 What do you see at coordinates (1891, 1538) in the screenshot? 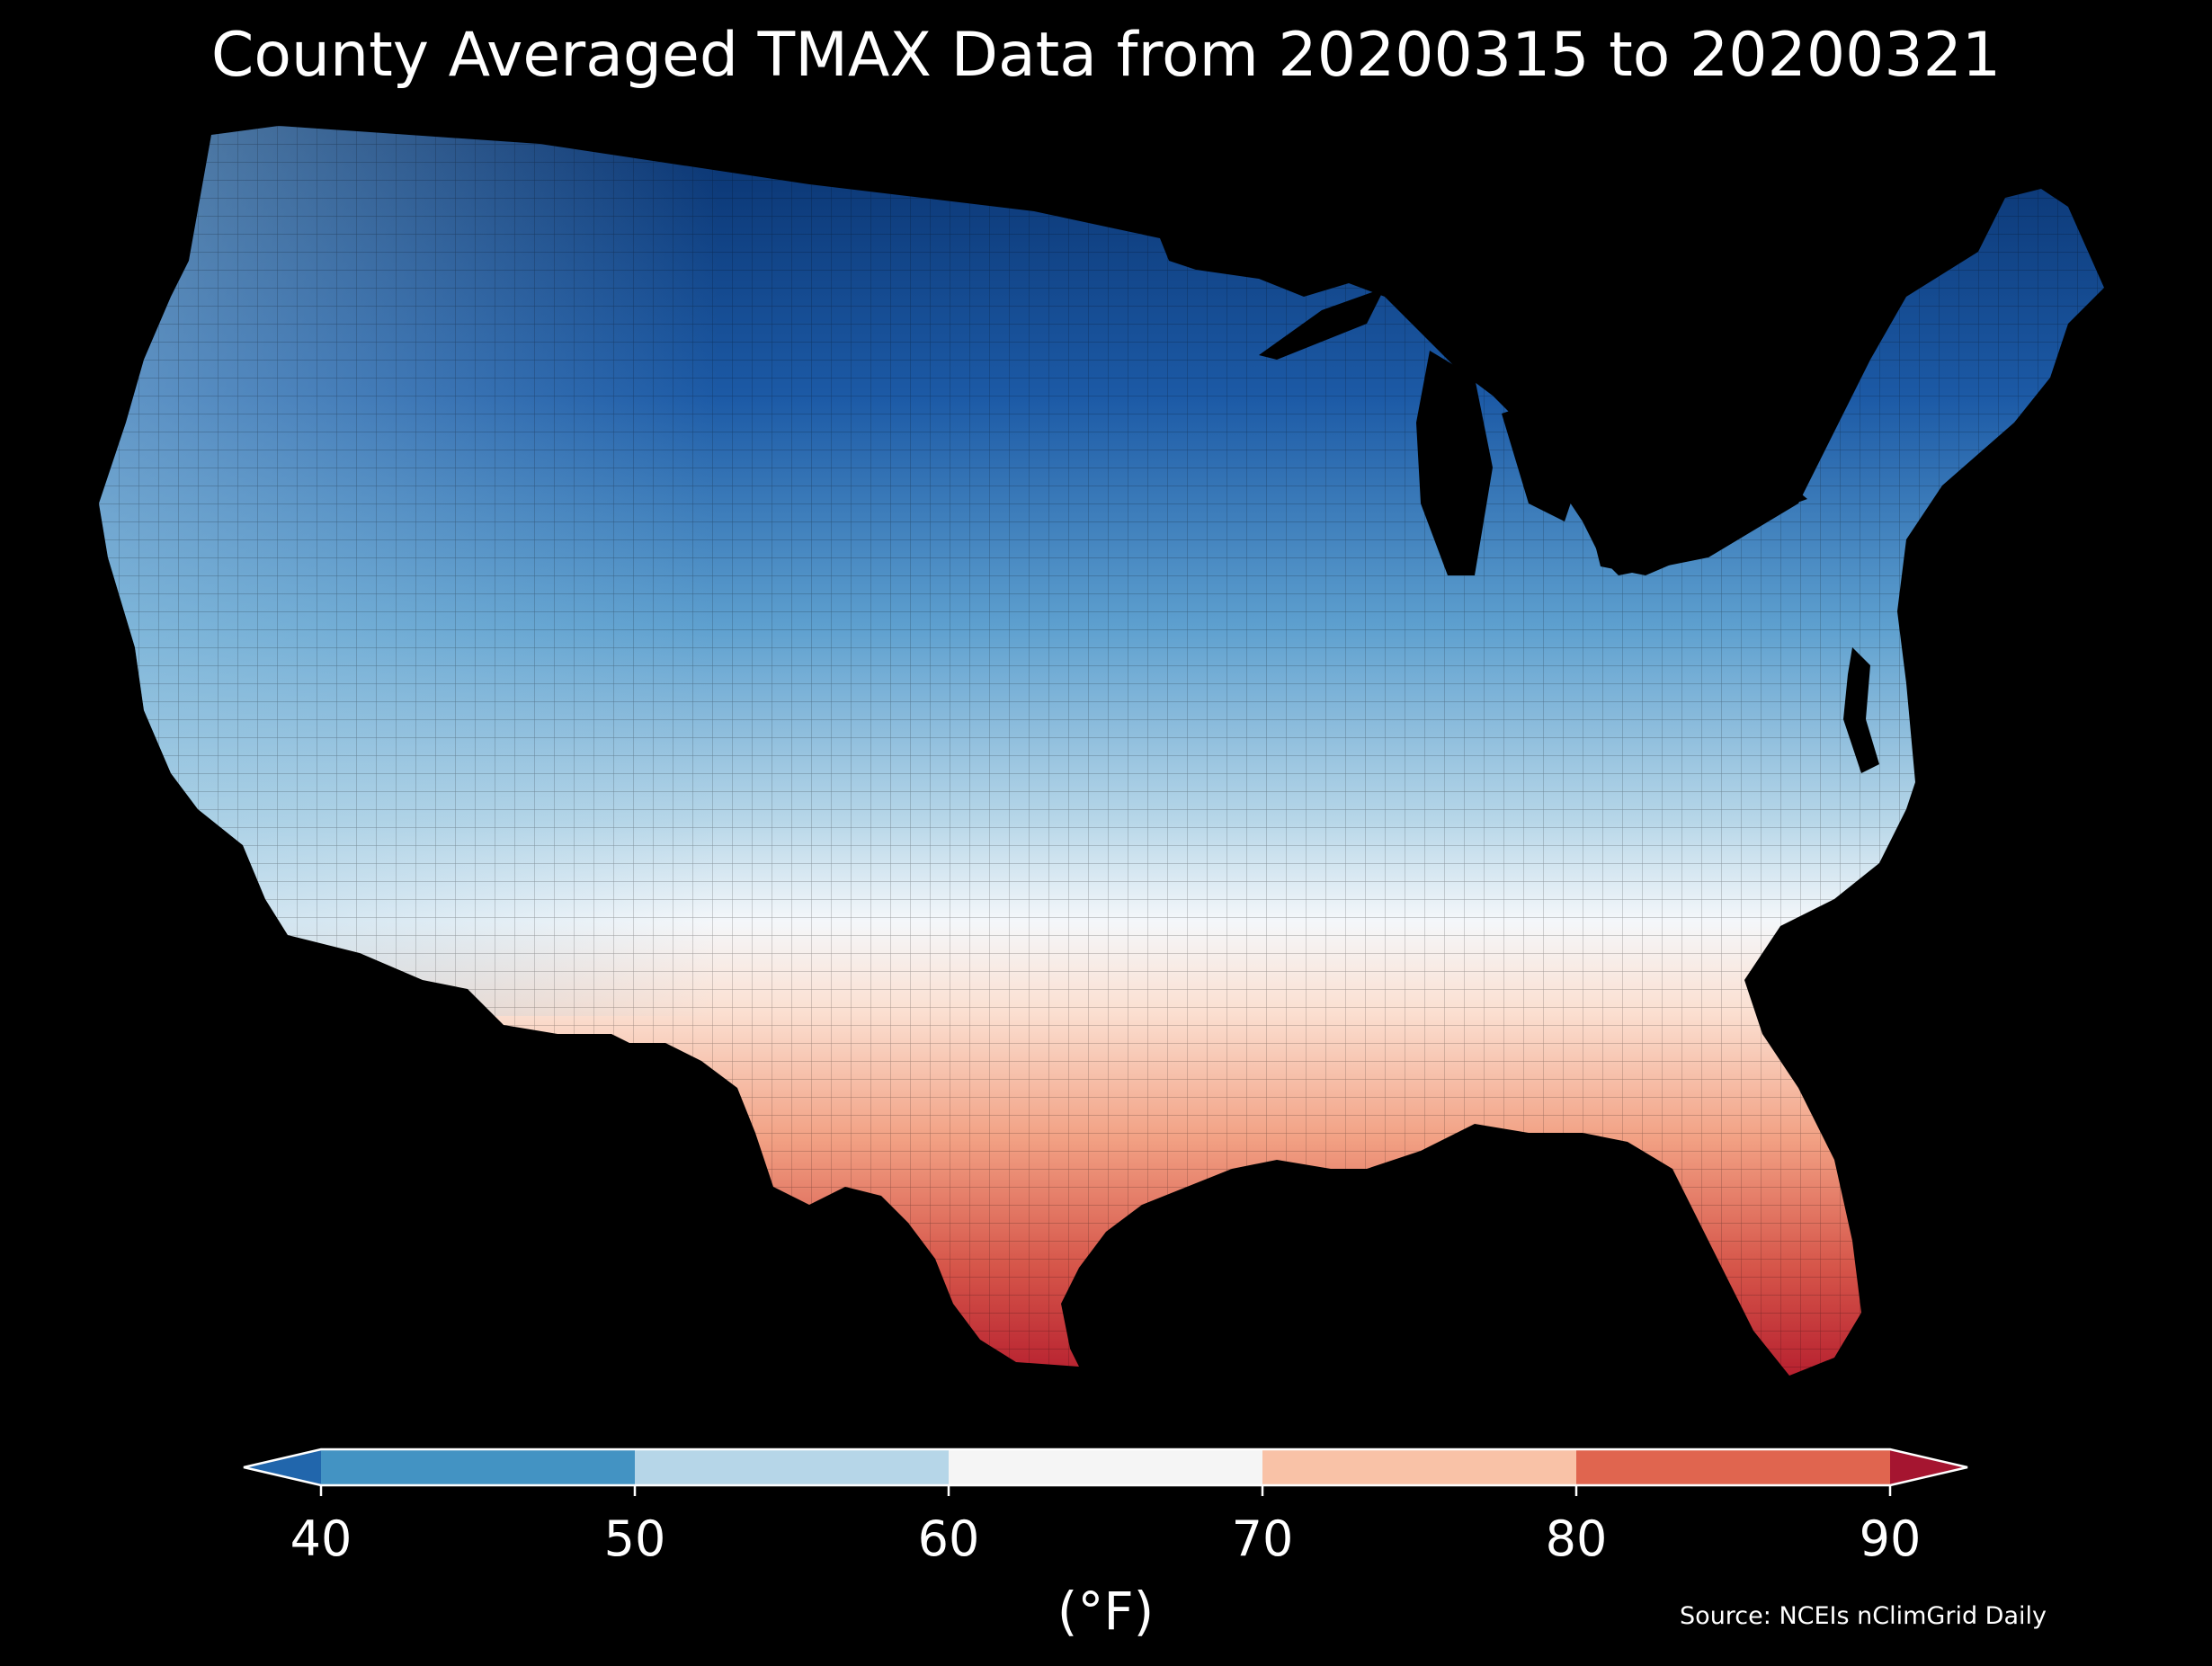
I see `colorbar-tick-label-5: 90` at bounding box center [1891, 1538].